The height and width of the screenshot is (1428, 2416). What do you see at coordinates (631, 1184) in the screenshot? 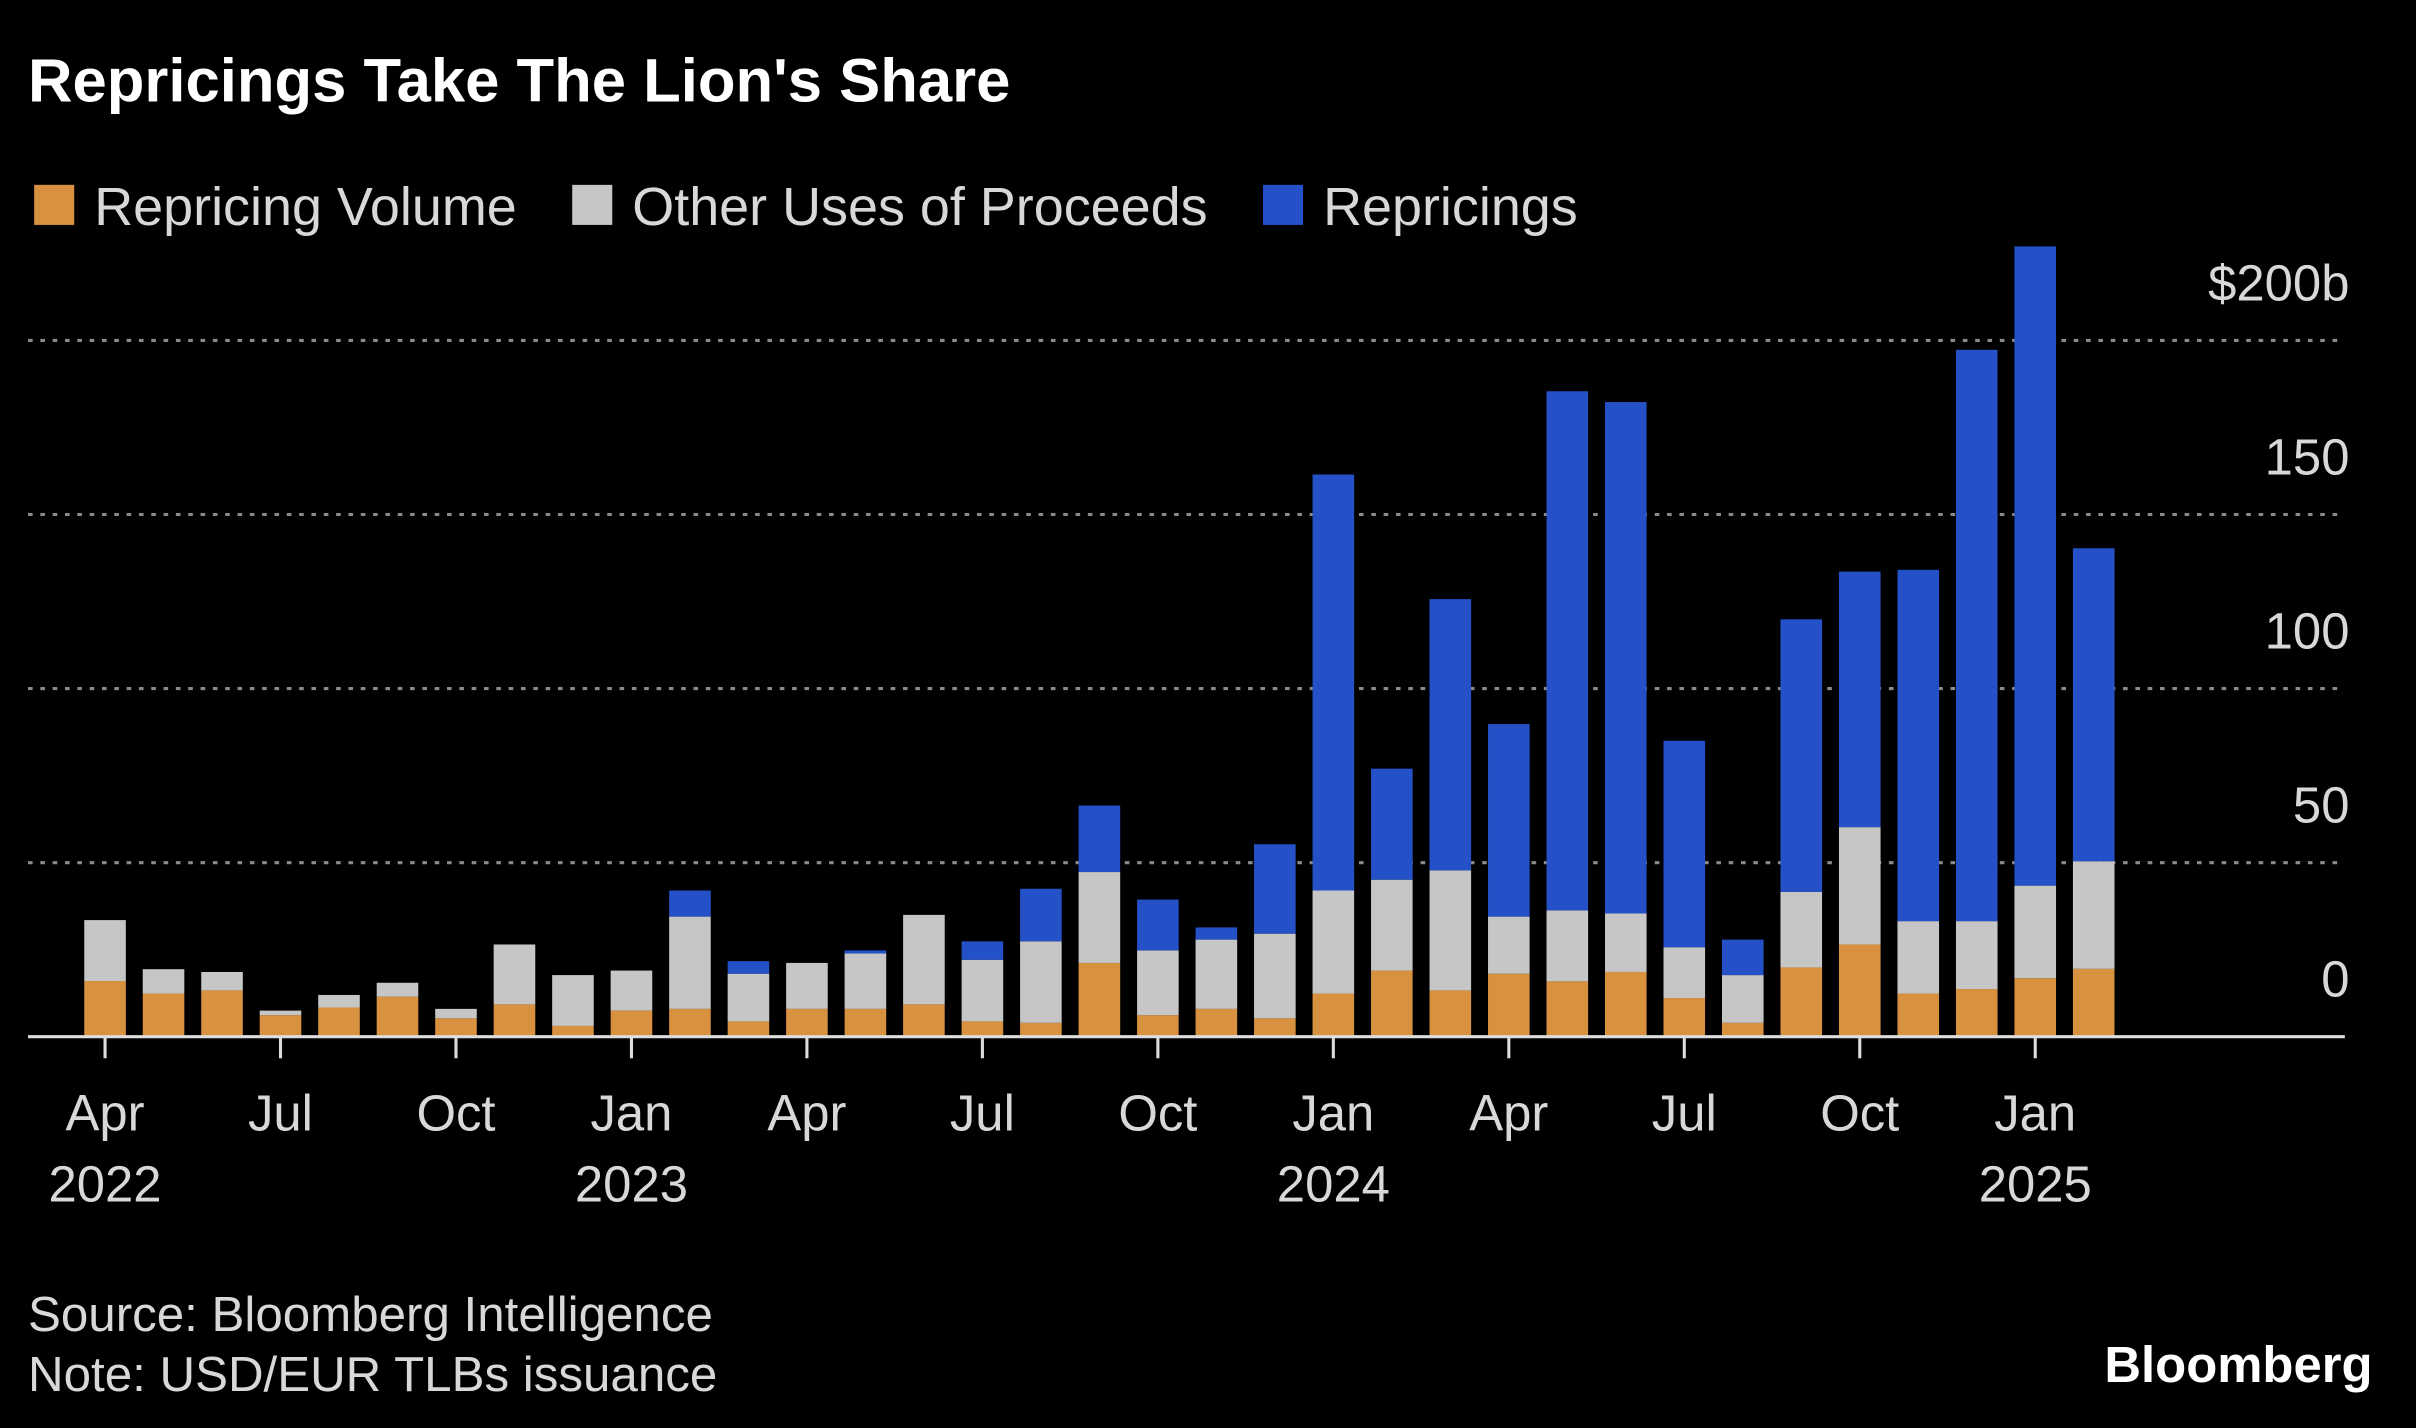
I see `x-tick-label-line: 2023` at bounding box center [631, 1184].